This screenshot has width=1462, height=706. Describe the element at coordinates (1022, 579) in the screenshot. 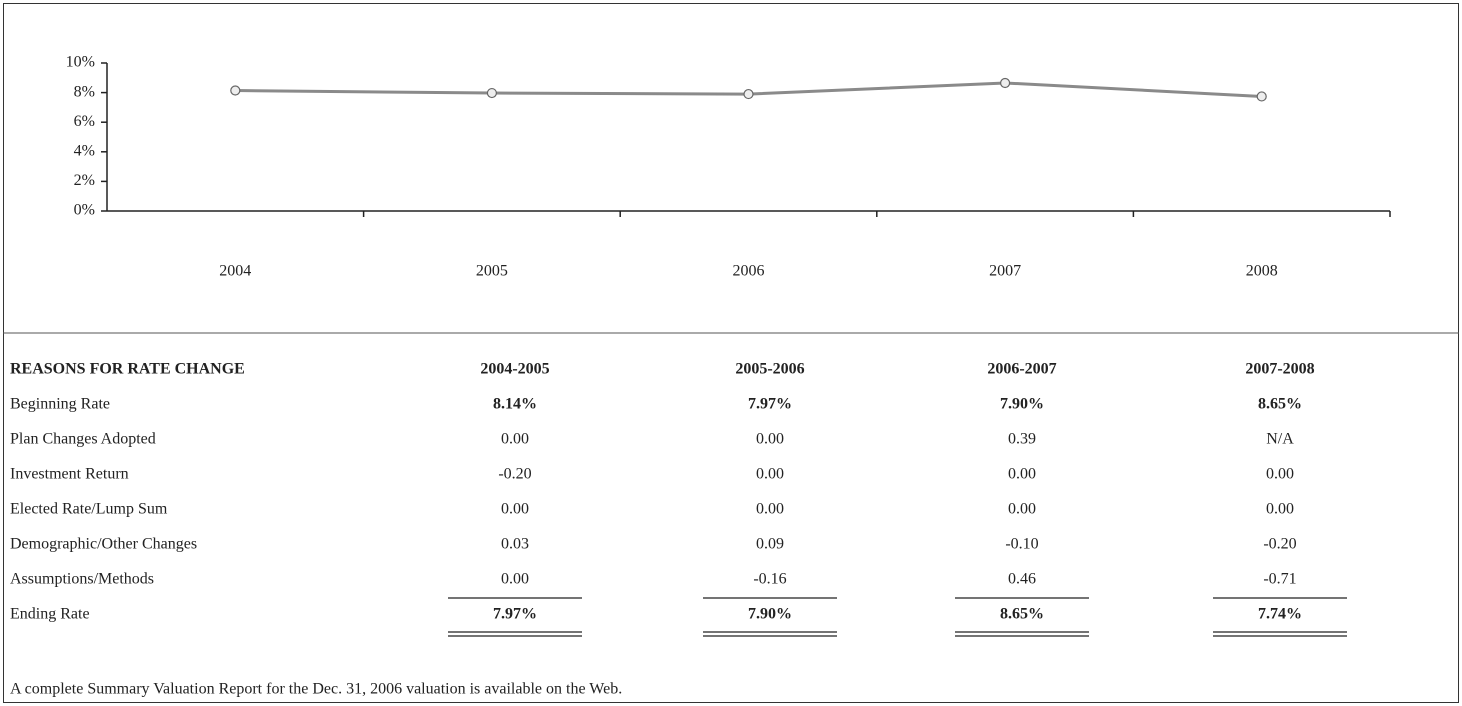

I see `cell: 0.46` at that location.